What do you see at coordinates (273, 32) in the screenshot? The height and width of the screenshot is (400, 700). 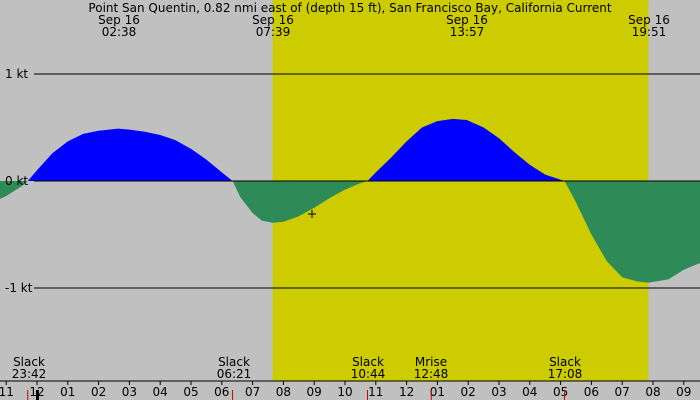 I see `extreme-time-label: 07:39` at bounding box center [273, 32].